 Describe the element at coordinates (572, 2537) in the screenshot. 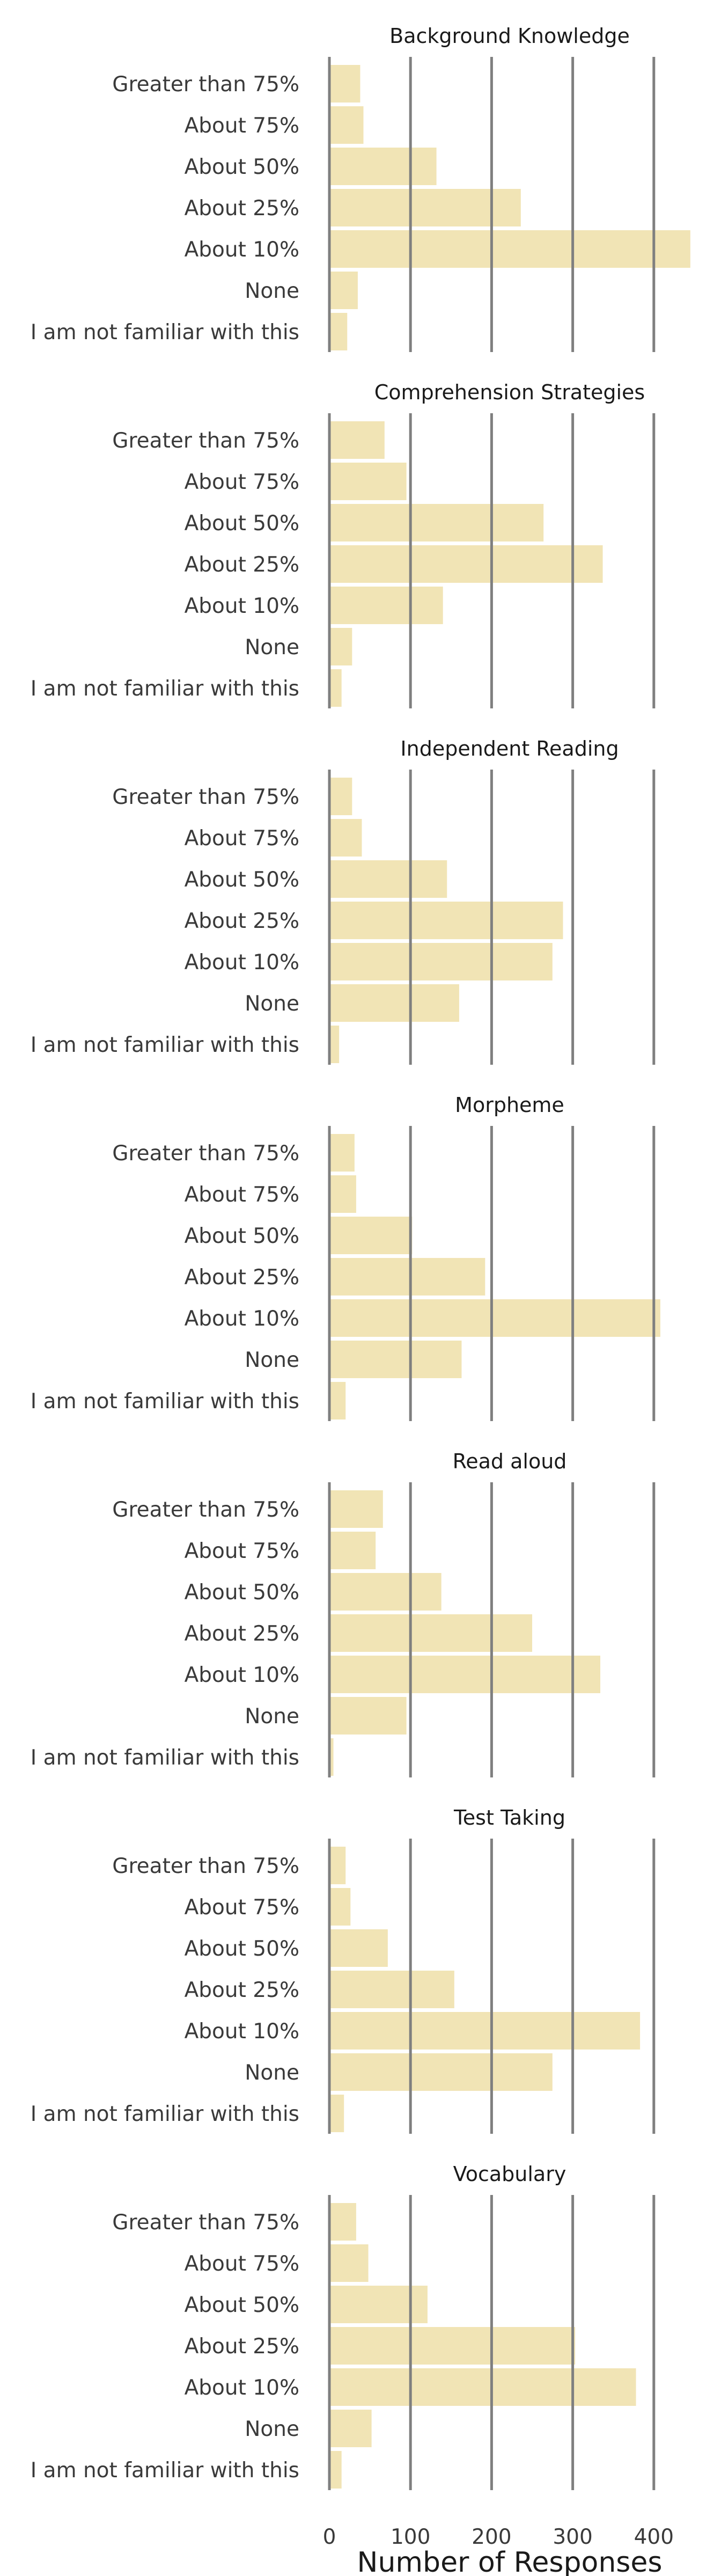

I see `x-tick-label: 300` at that location.